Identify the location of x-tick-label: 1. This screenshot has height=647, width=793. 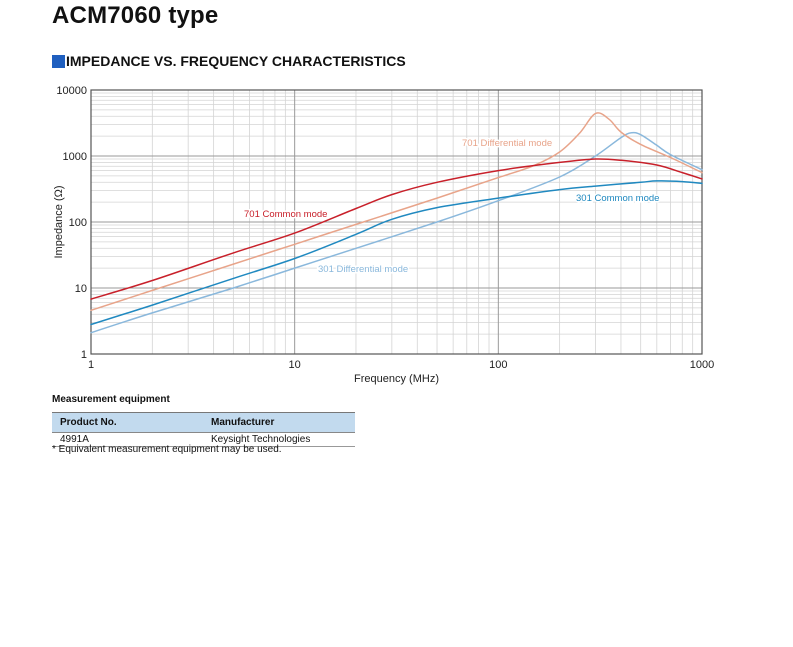
(91, 365).